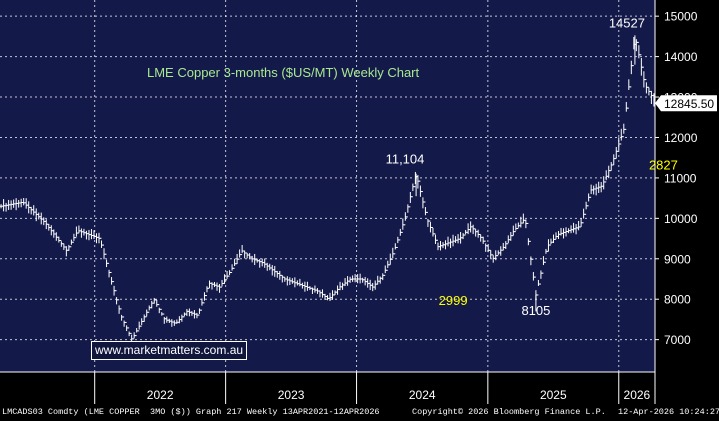 This screenshot has height=421, width=719. Describe the element at coordinates (677, 340) in the screenshot. I see `y-tick-label: 7000` at that location.